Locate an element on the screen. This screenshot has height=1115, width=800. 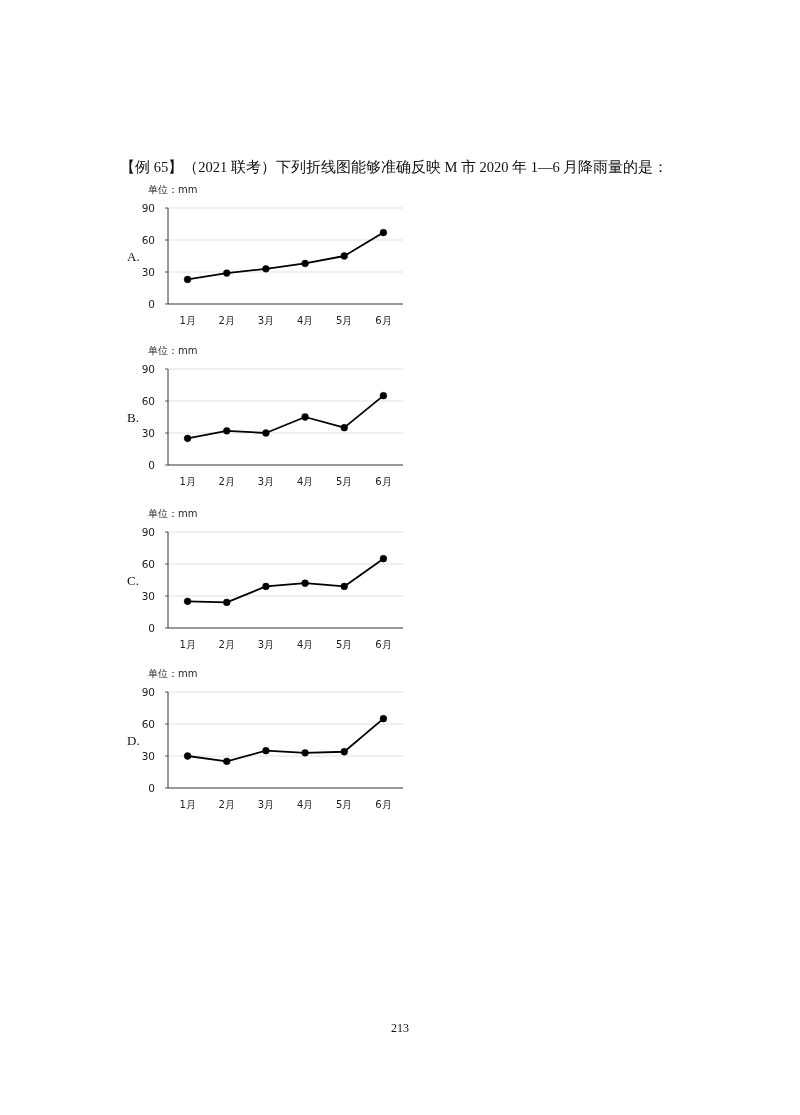
text: 213 is located at coordinates (400, 1028).